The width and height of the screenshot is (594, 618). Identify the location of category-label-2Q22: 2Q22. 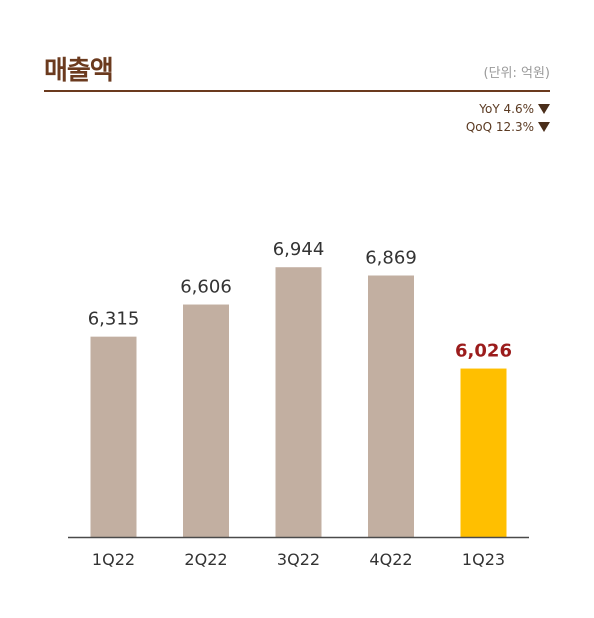
(205, 559).